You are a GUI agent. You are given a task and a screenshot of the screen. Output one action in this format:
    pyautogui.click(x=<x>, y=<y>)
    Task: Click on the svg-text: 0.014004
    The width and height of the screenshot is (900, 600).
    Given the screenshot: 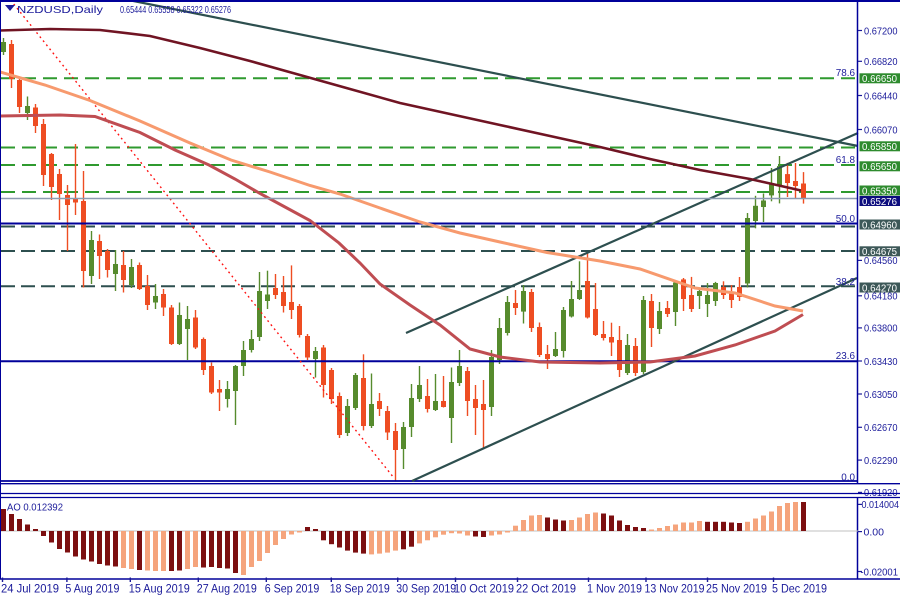 What is the action you would take?
    pyautogui.click(x=881, y=505)
    